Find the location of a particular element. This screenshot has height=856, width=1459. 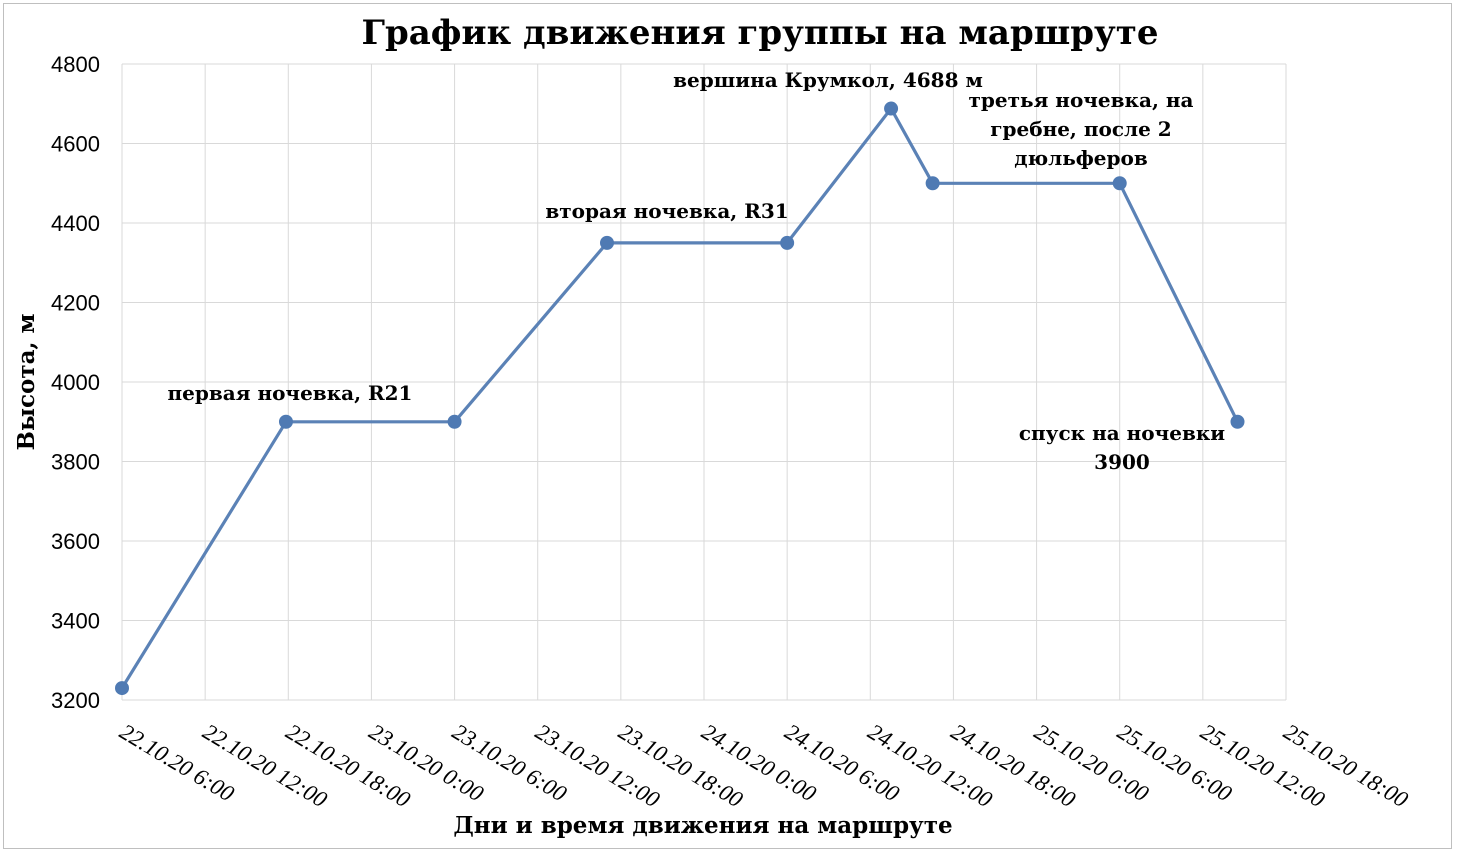

y-axis-ticks: 3200 3400 3600 3800 4000 4200 4400 4600 4800 is located at coordinates (75, 382).